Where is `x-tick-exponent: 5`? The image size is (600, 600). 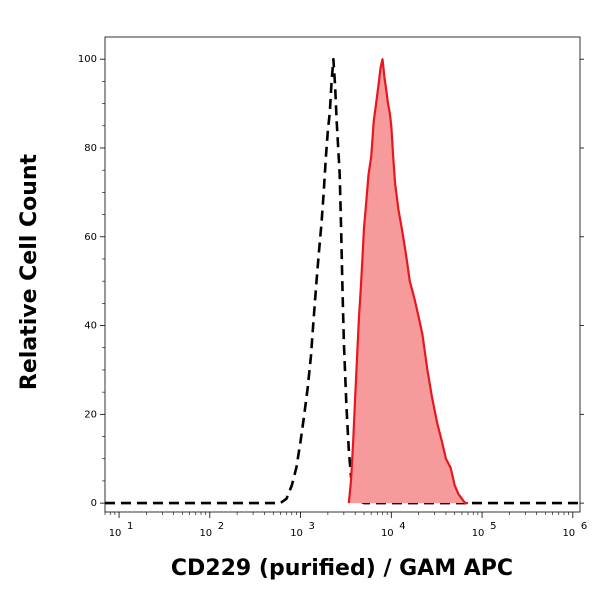 x-tick-exponent: 5 is located at coordinates (493, 526).